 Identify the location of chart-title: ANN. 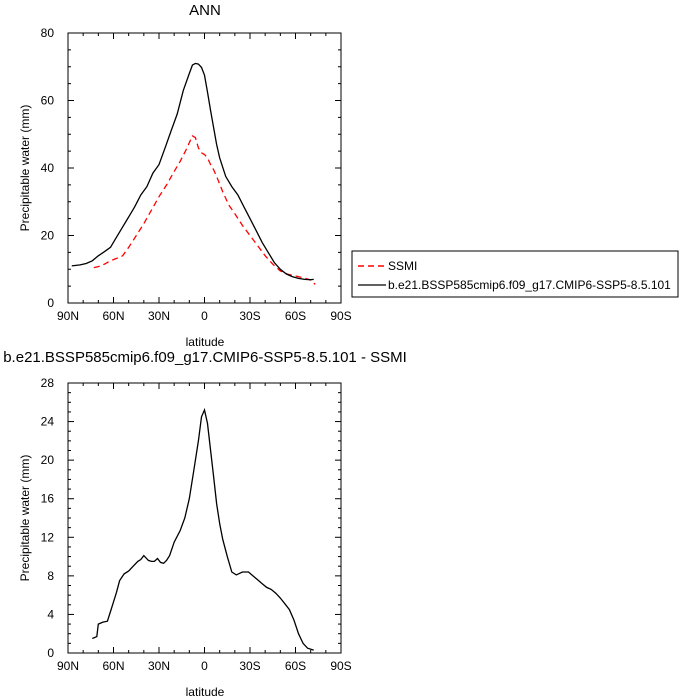
(205, 10).